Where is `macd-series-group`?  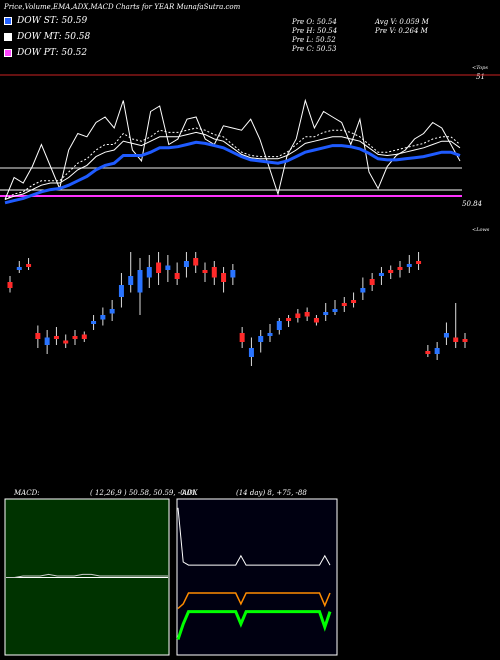 macd-series-group is located at coordinates (87, 575).